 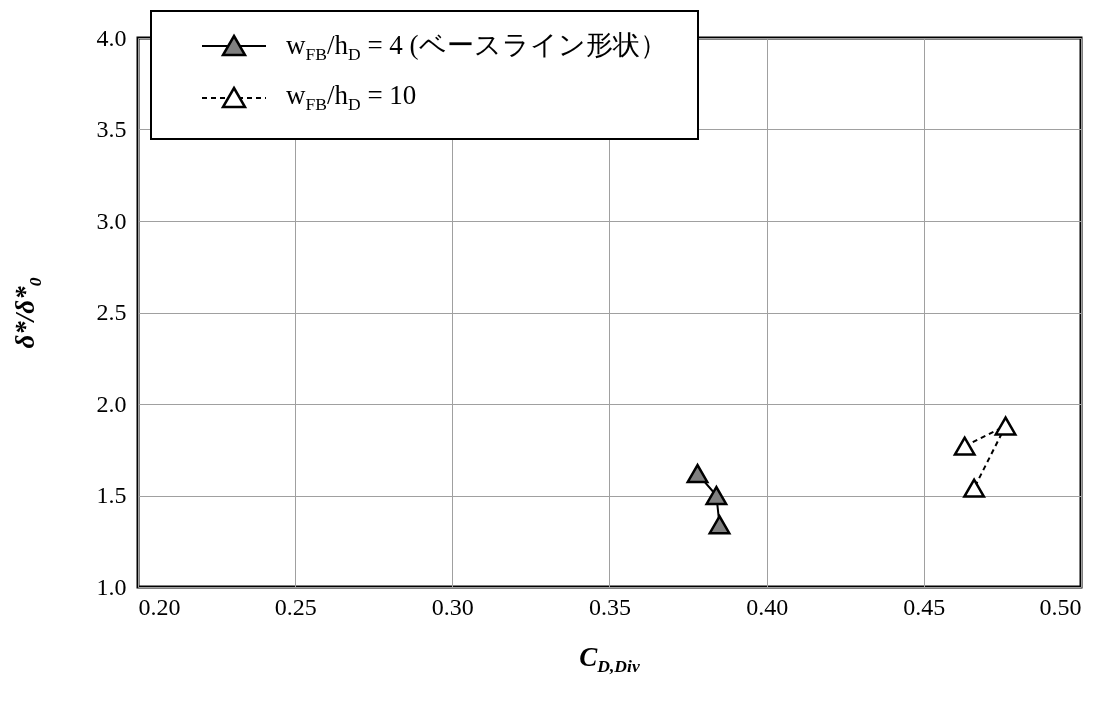 I want to click on y-tick-label: 3.0, so click(x=111, y=220).